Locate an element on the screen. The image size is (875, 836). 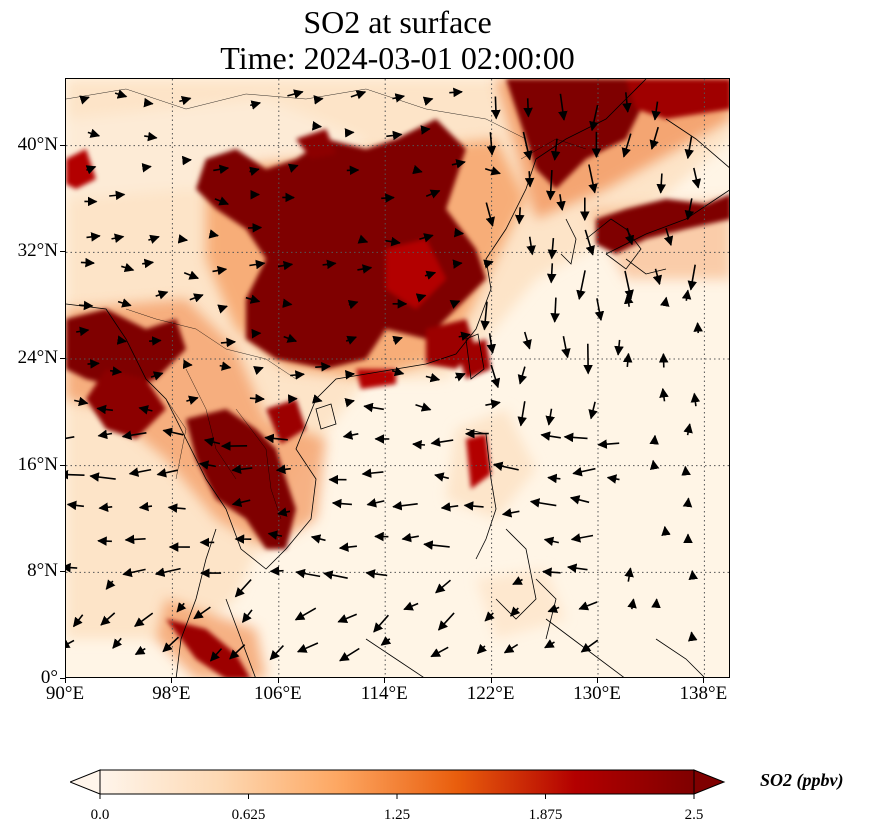
lat-tick-label: 8°N is located at coordinates (42, 571).